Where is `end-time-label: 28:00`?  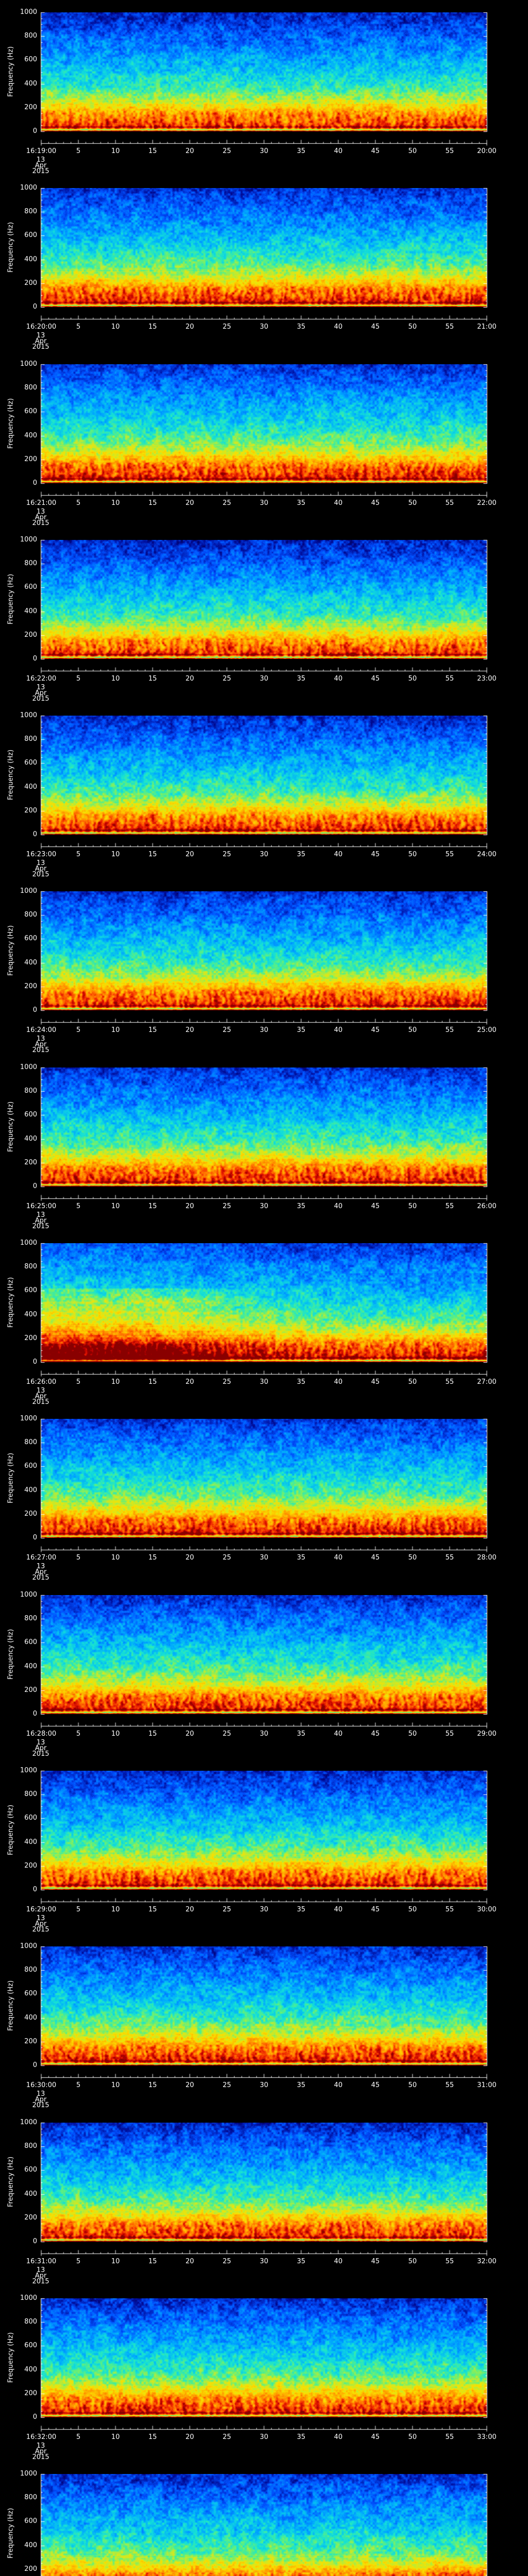 end-time-label: 28:00 is located at coordinates (487, 1558).